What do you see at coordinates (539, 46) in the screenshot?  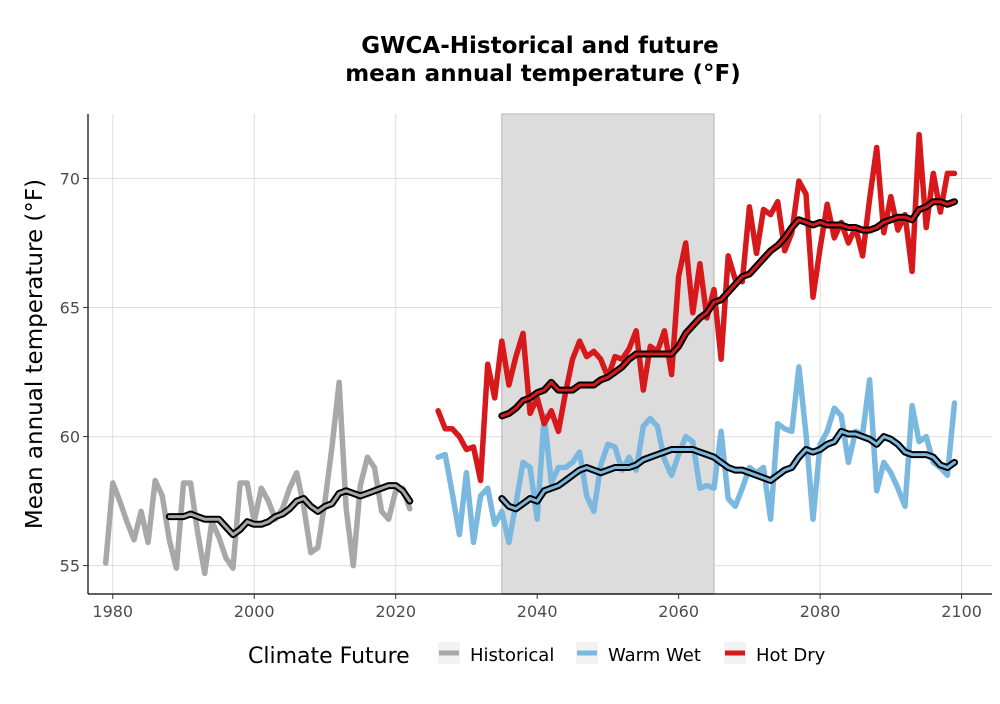 I see `chart-title: GWCA-Historical and future` at bounding box center [539, 46].